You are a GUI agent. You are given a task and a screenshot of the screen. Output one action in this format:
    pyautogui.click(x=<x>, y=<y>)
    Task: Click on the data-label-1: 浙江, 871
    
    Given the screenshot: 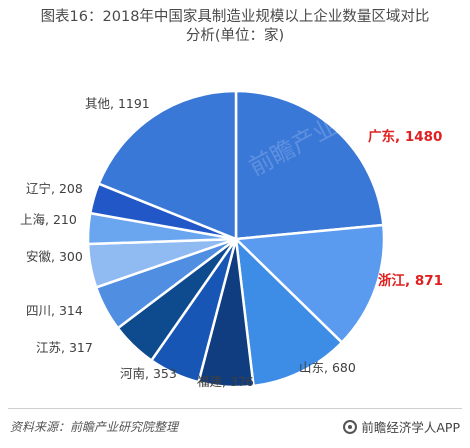 What is the action you would take?
    pyautogui.click(x=410, y=280)
    